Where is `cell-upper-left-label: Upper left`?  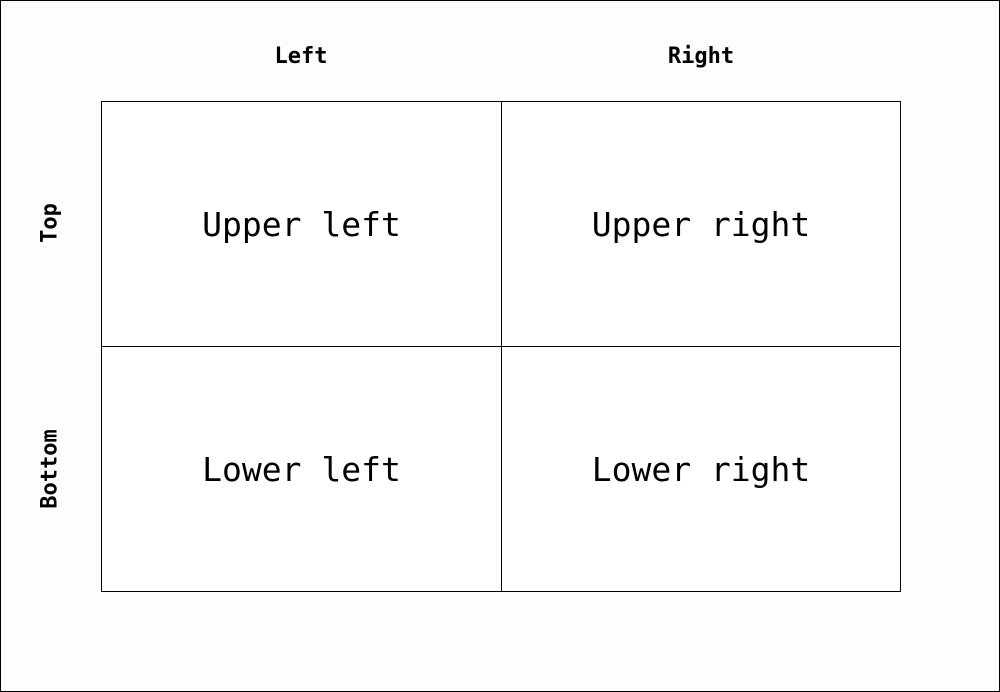 cell-upper-left-label: Upper left is located at coordinates (301, 224).